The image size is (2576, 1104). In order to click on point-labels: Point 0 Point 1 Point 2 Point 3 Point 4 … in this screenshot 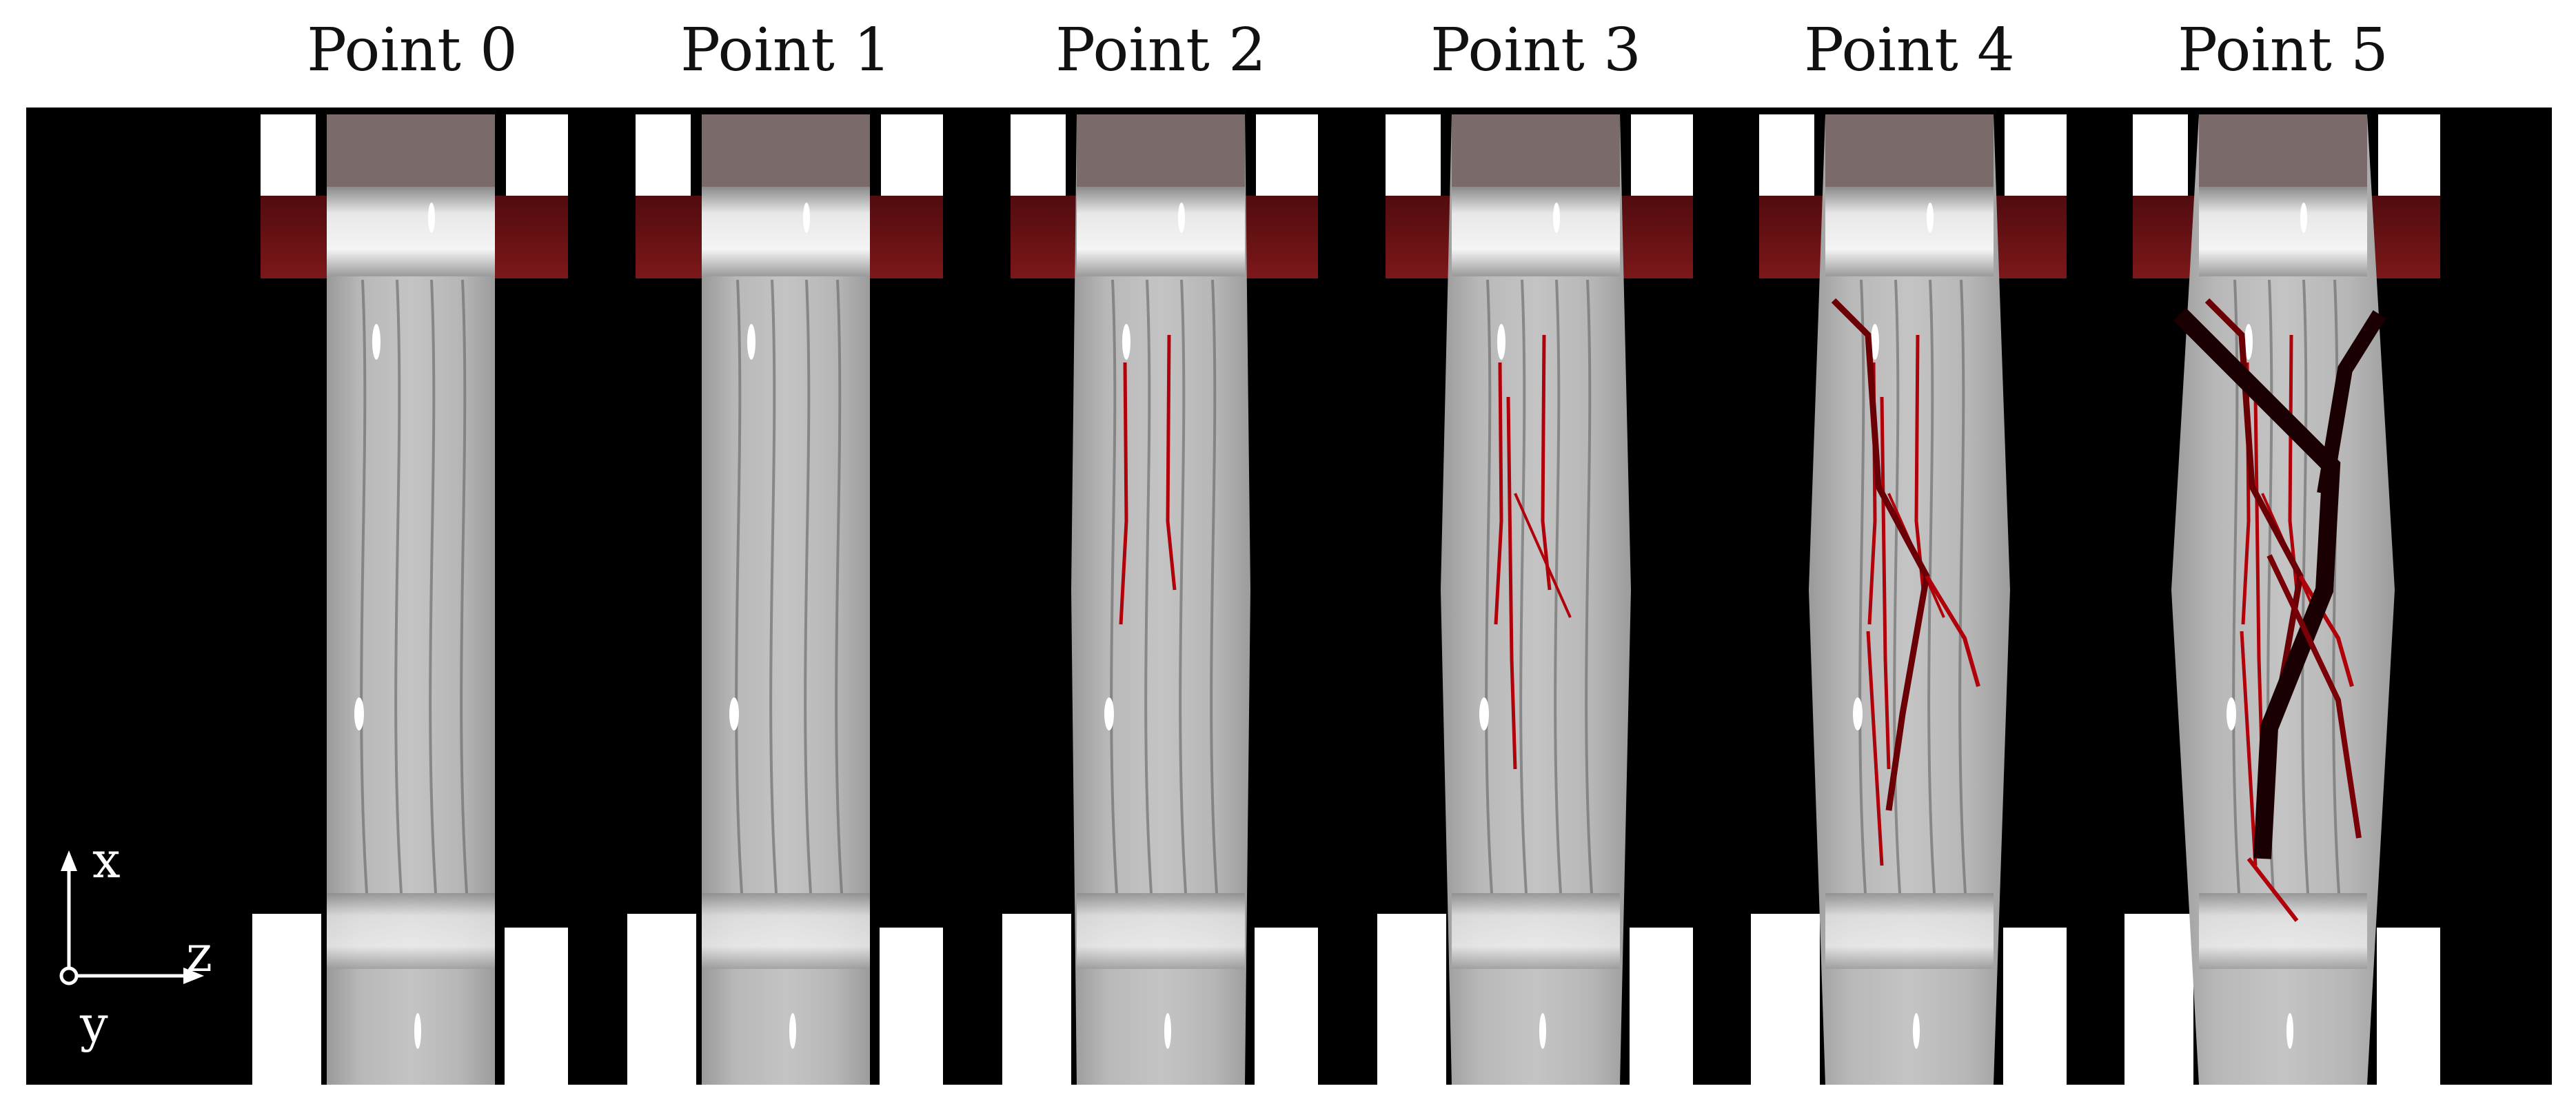, I will do `click(1288, 51)`.